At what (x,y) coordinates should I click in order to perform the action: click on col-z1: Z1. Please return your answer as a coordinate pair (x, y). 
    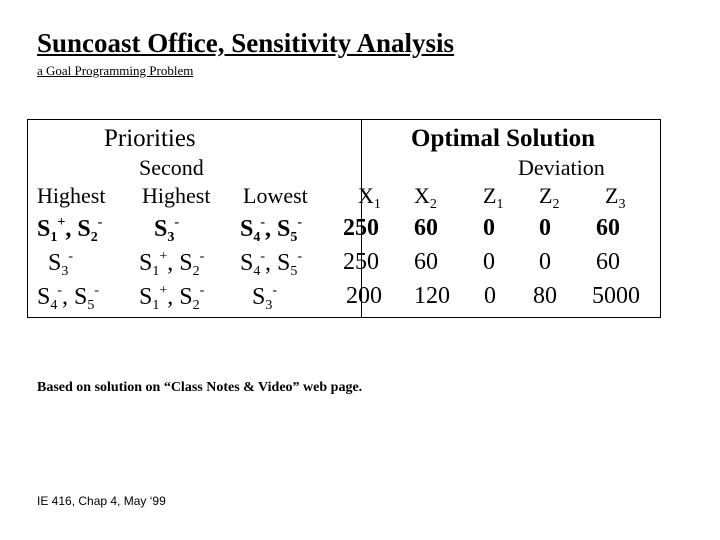
    Looking at the image, I should click on (493, 198).